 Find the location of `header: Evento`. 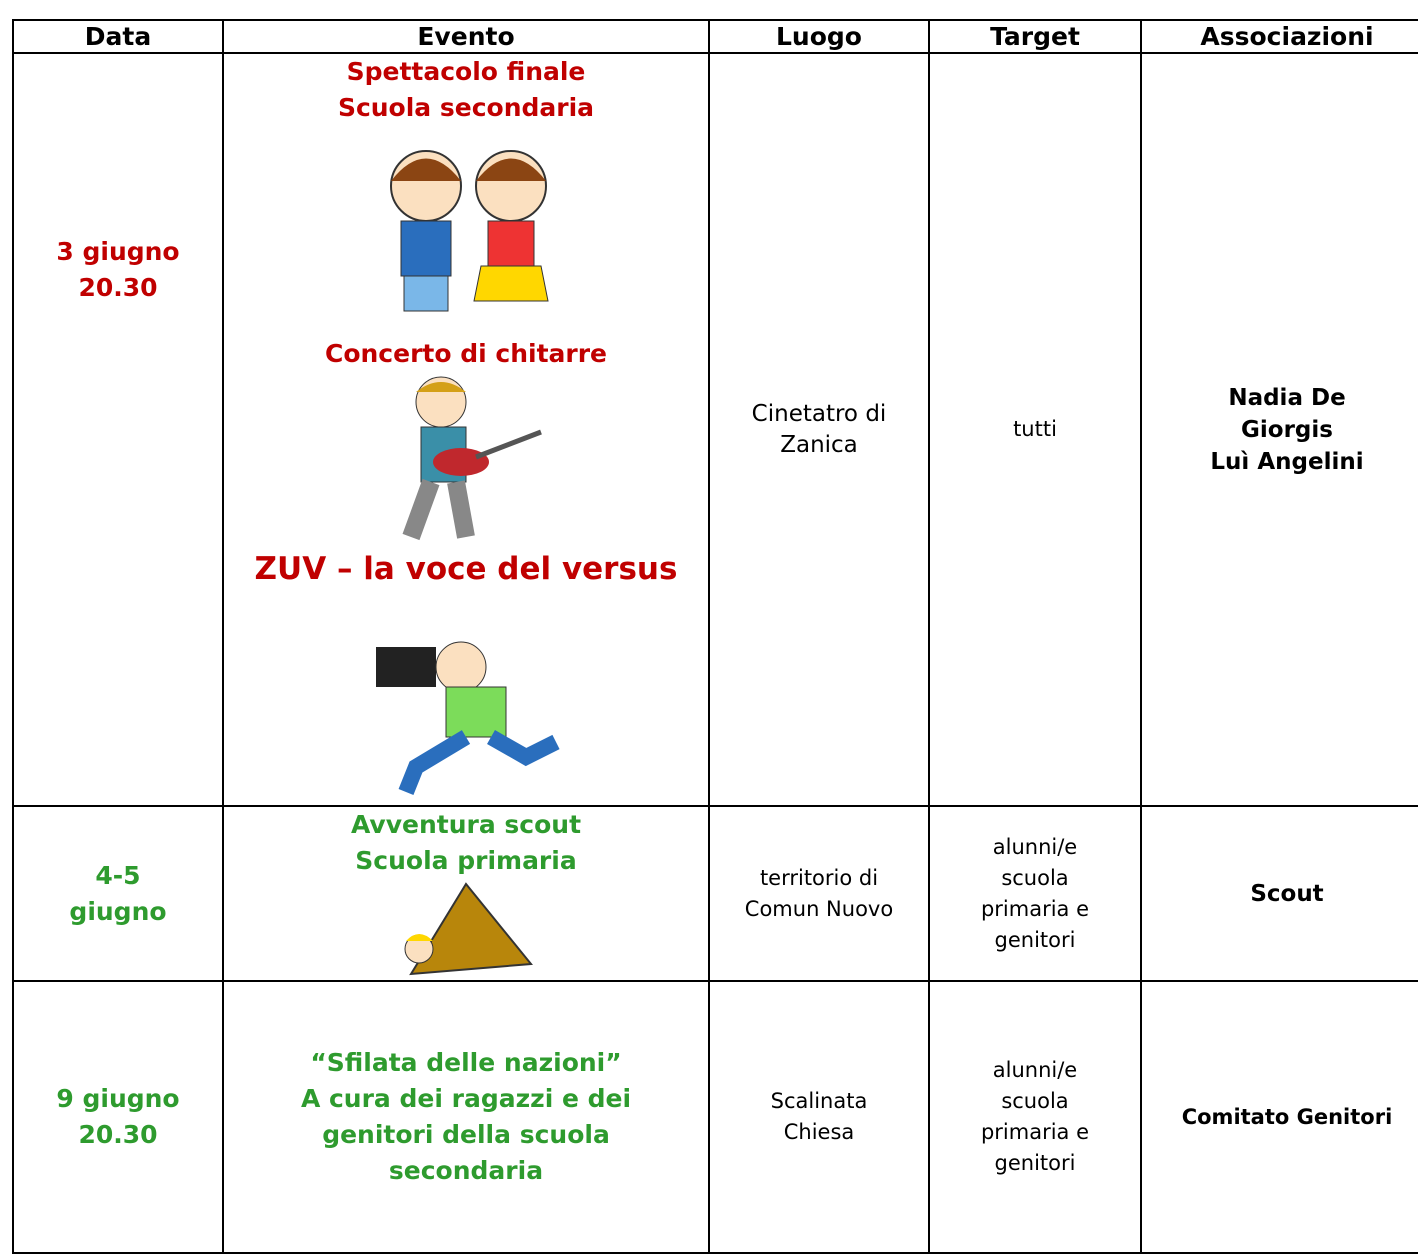

header: Evento is located at coordinates (466, 36).